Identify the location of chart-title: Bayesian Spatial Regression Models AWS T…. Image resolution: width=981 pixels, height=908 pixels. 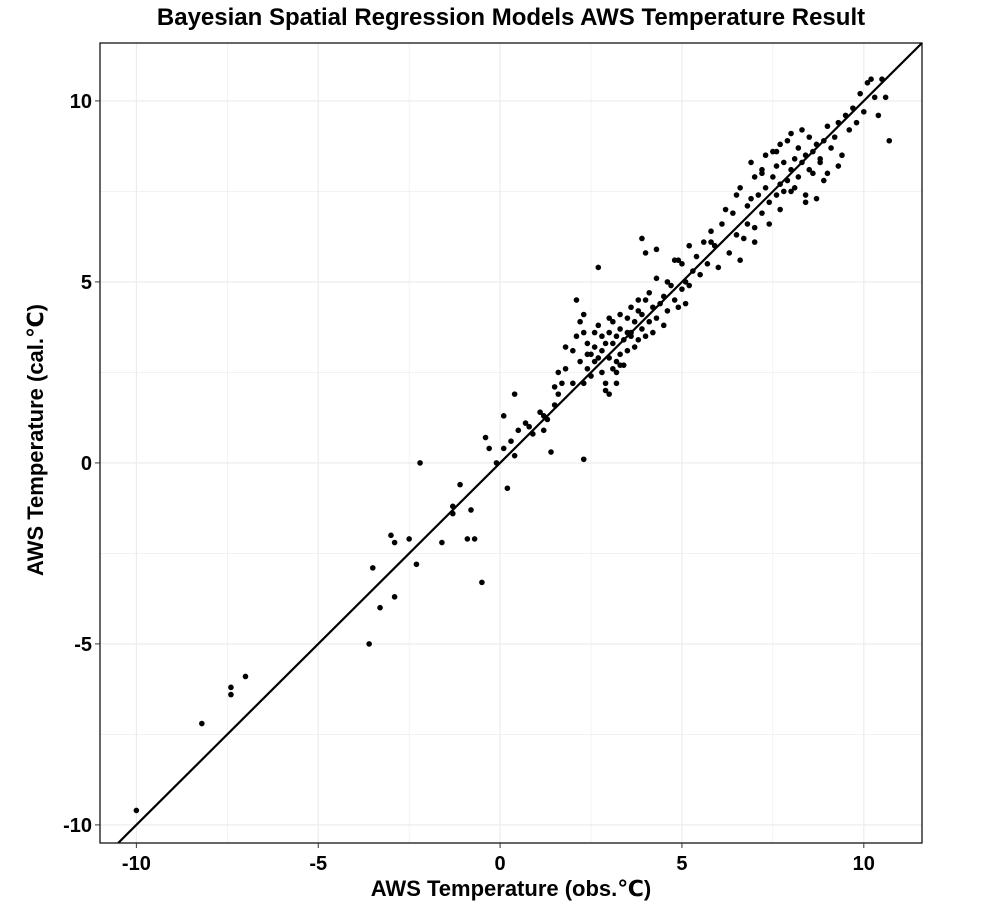
(511, 17).